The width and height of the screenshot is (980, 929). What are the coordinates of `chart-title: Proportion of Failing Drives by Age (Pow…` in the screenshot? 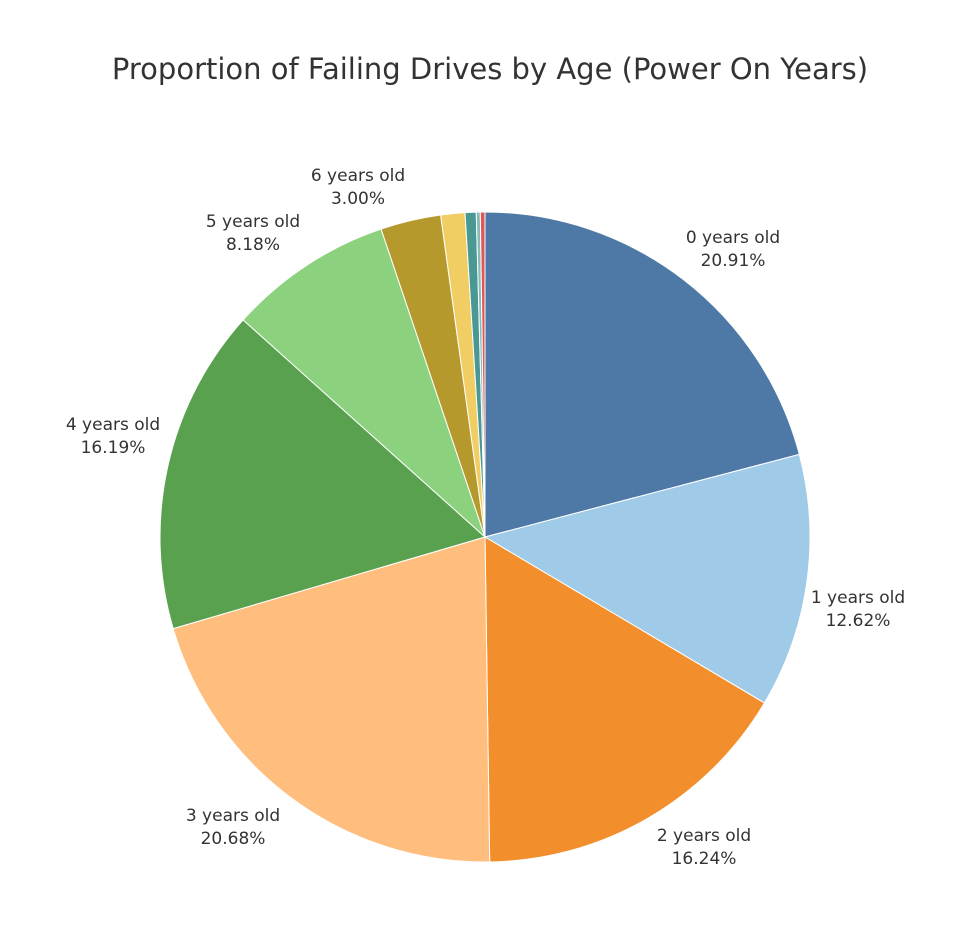 It's located at (490, 69).